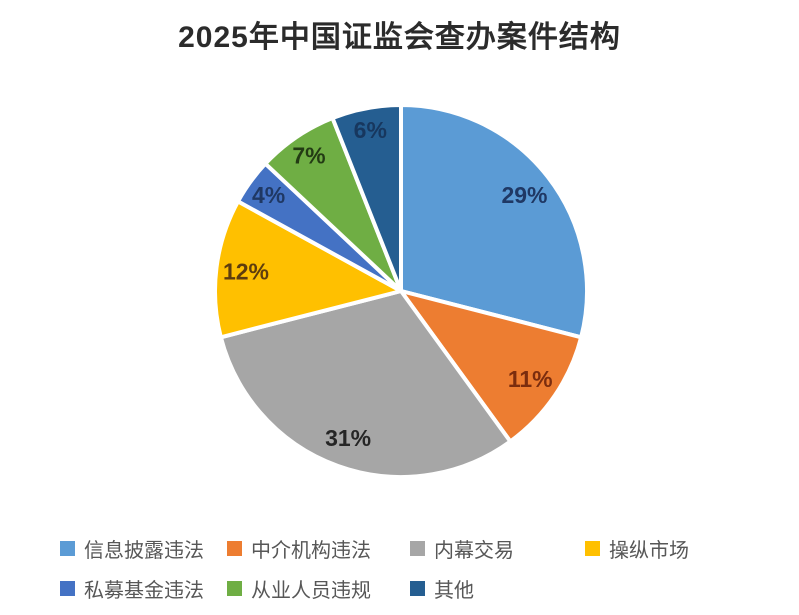 Image resolution: width=799 pixels, height=615 pixels. I want to click on legend-row: 私募基金违法 从业人员违规 其他, so click(415, 588).